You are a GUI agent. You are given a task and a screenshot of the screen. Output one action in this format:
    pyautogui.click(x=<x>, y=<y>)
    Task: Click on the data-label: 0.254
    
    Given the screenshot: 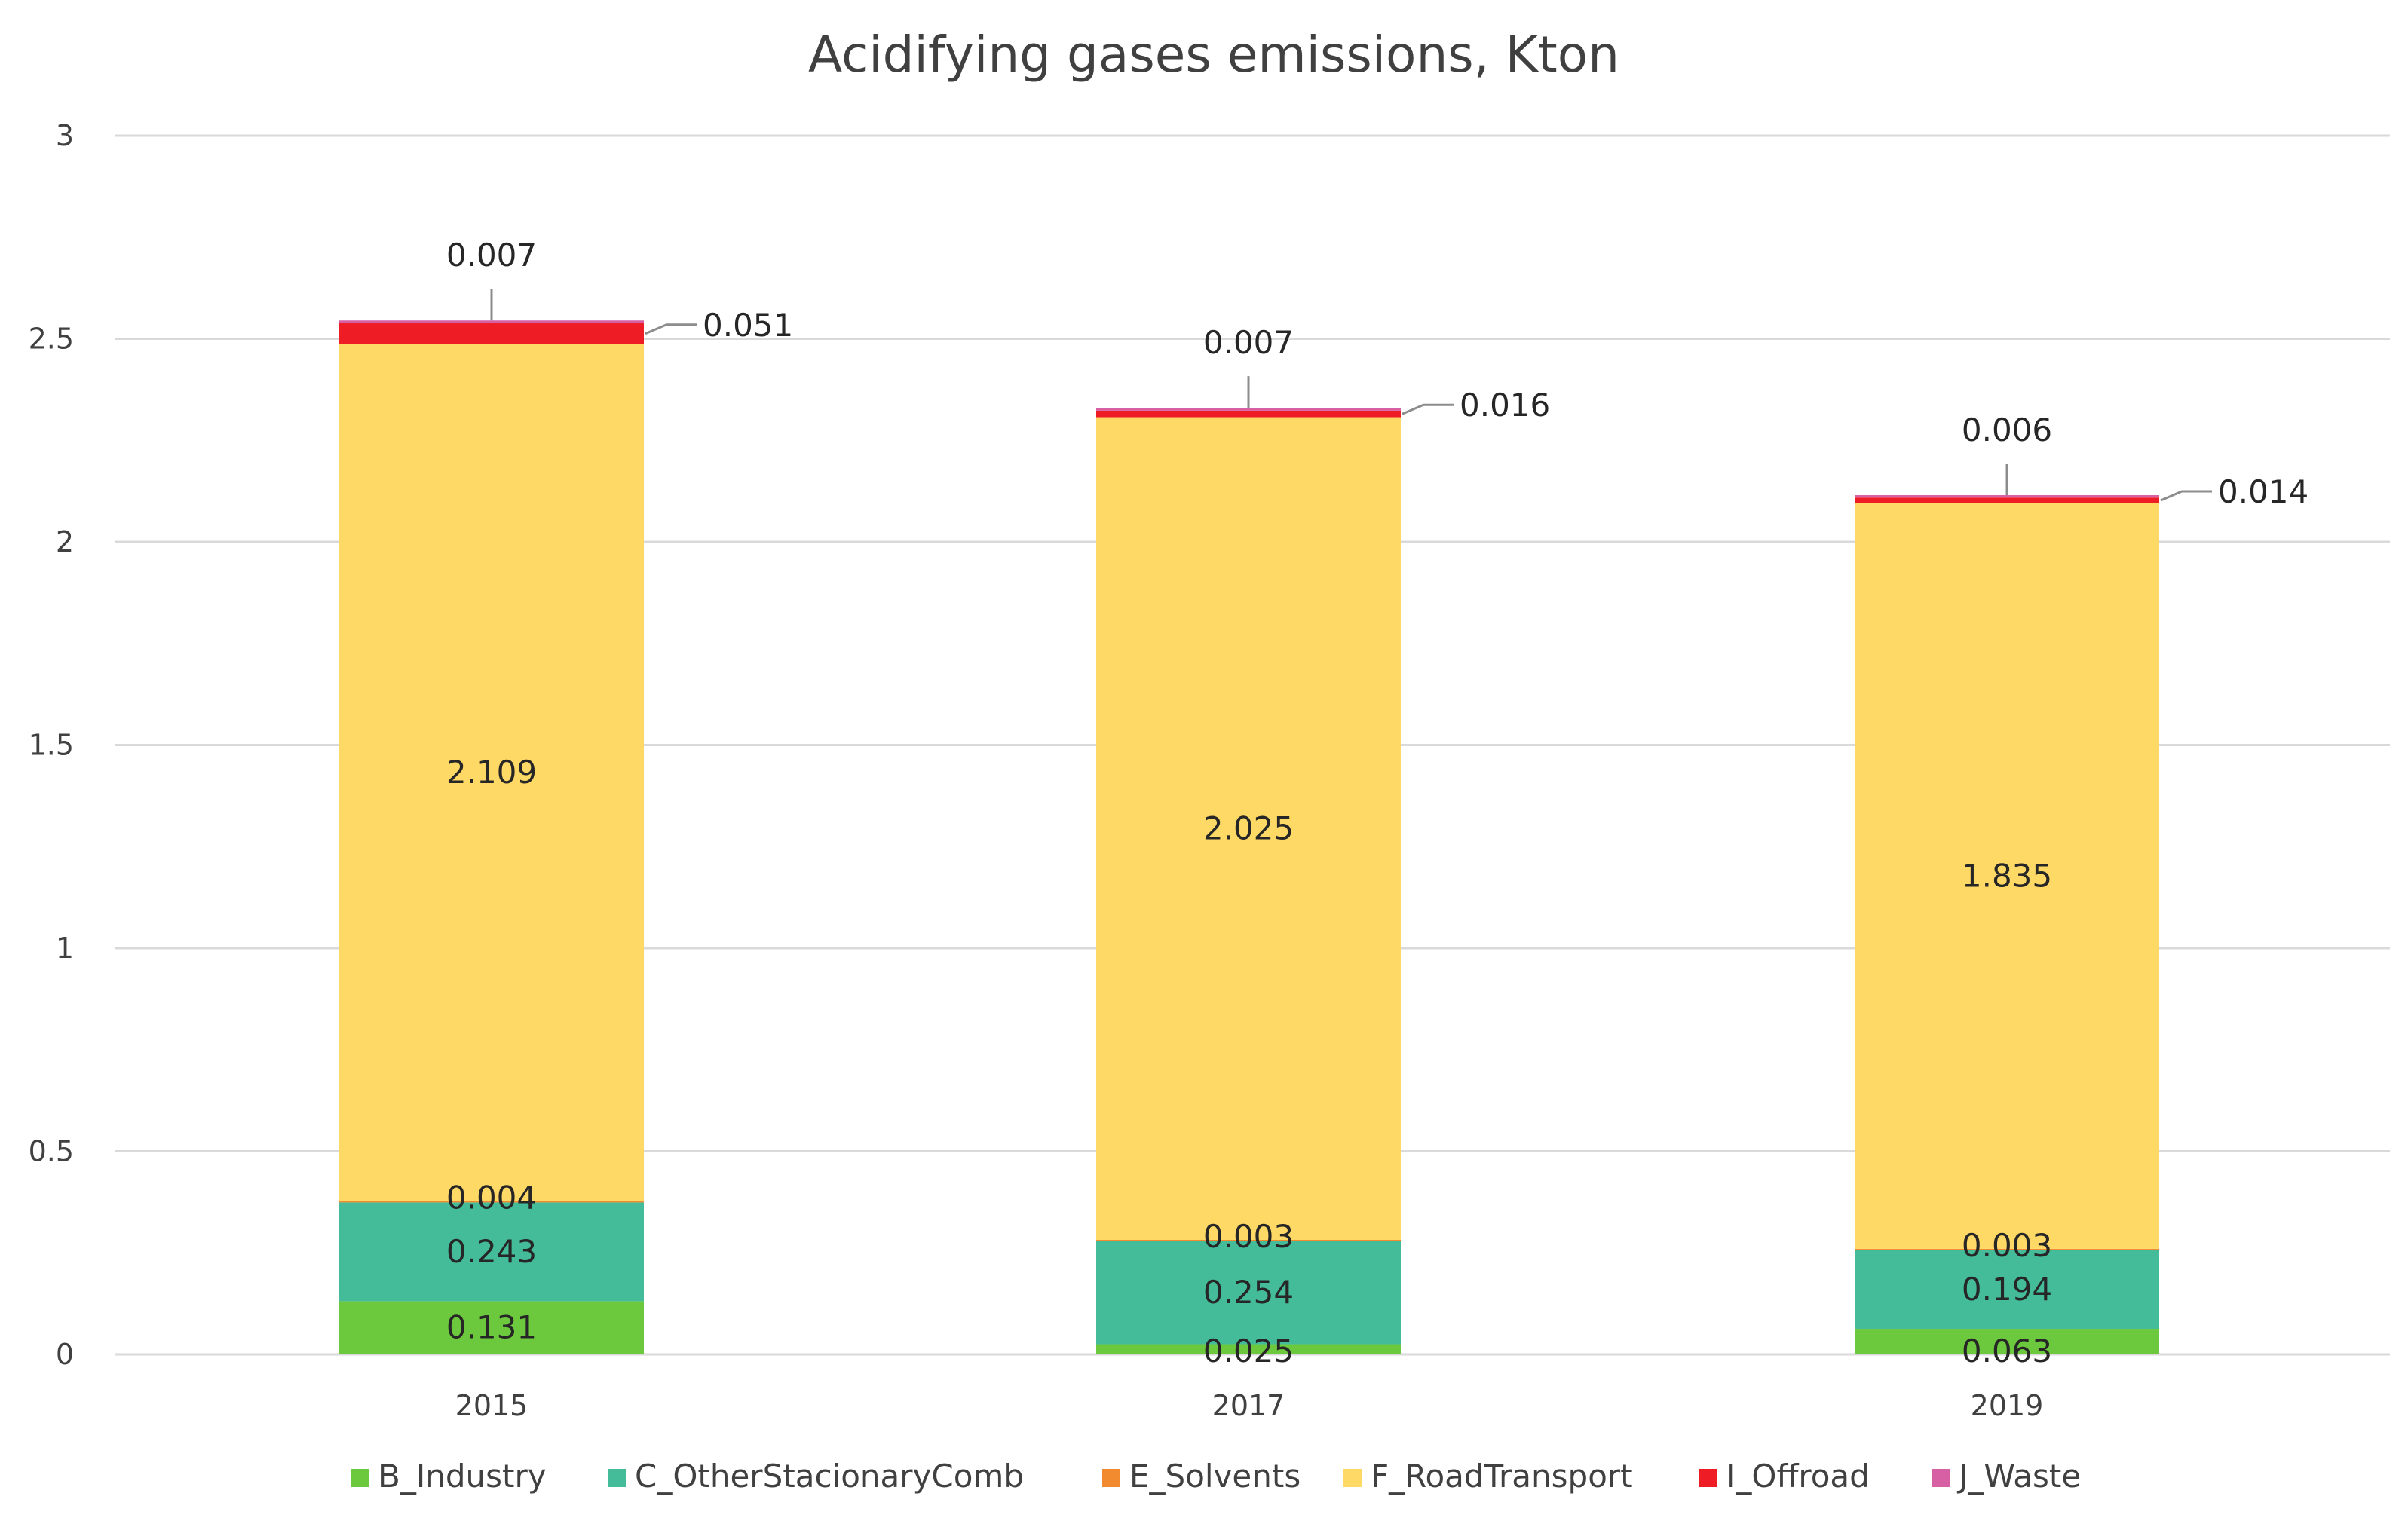 What is the action you would take?
    pyautogui.click(x=1248, y=1292)
    